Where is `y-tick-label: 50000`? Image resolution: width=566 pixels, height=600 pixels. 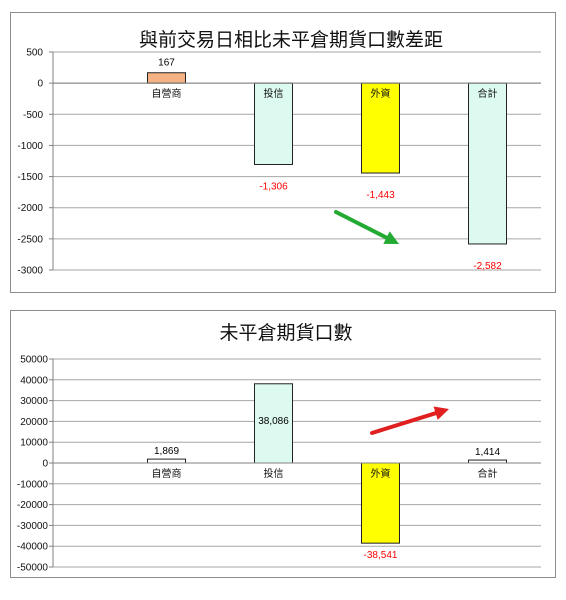 y-tick-label: 50000 is located at coordinates (34, 360).